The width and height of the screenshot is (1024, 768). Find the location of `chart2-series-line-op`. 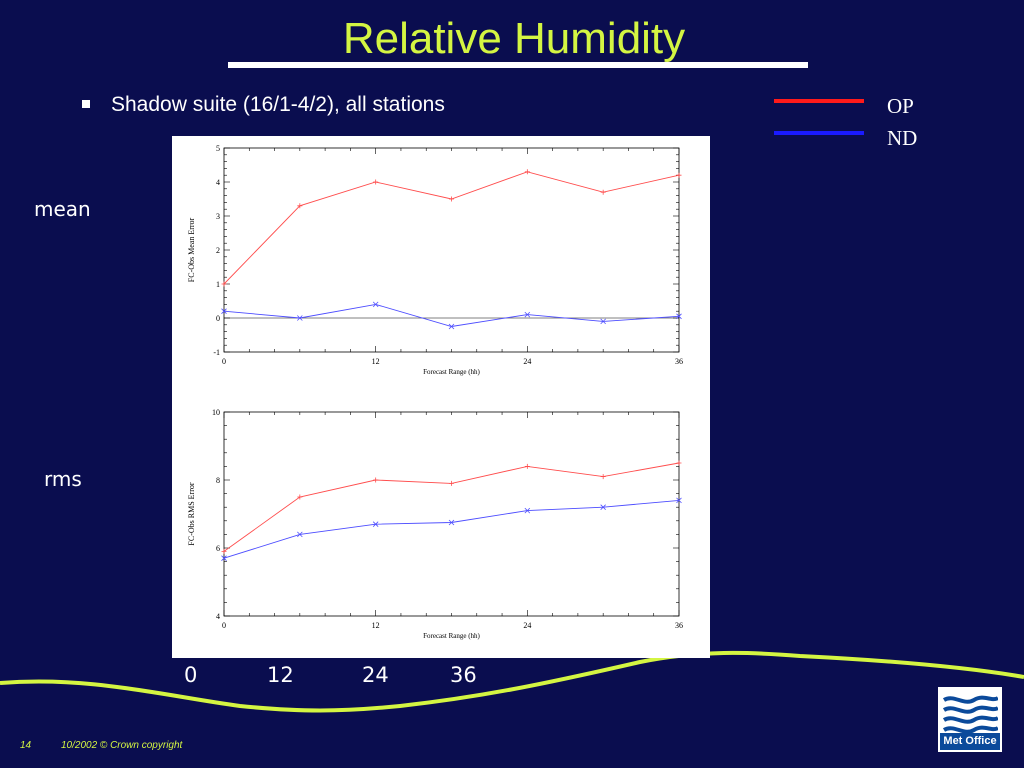

chart2-series-line-op is located at coordinates (451, 507).